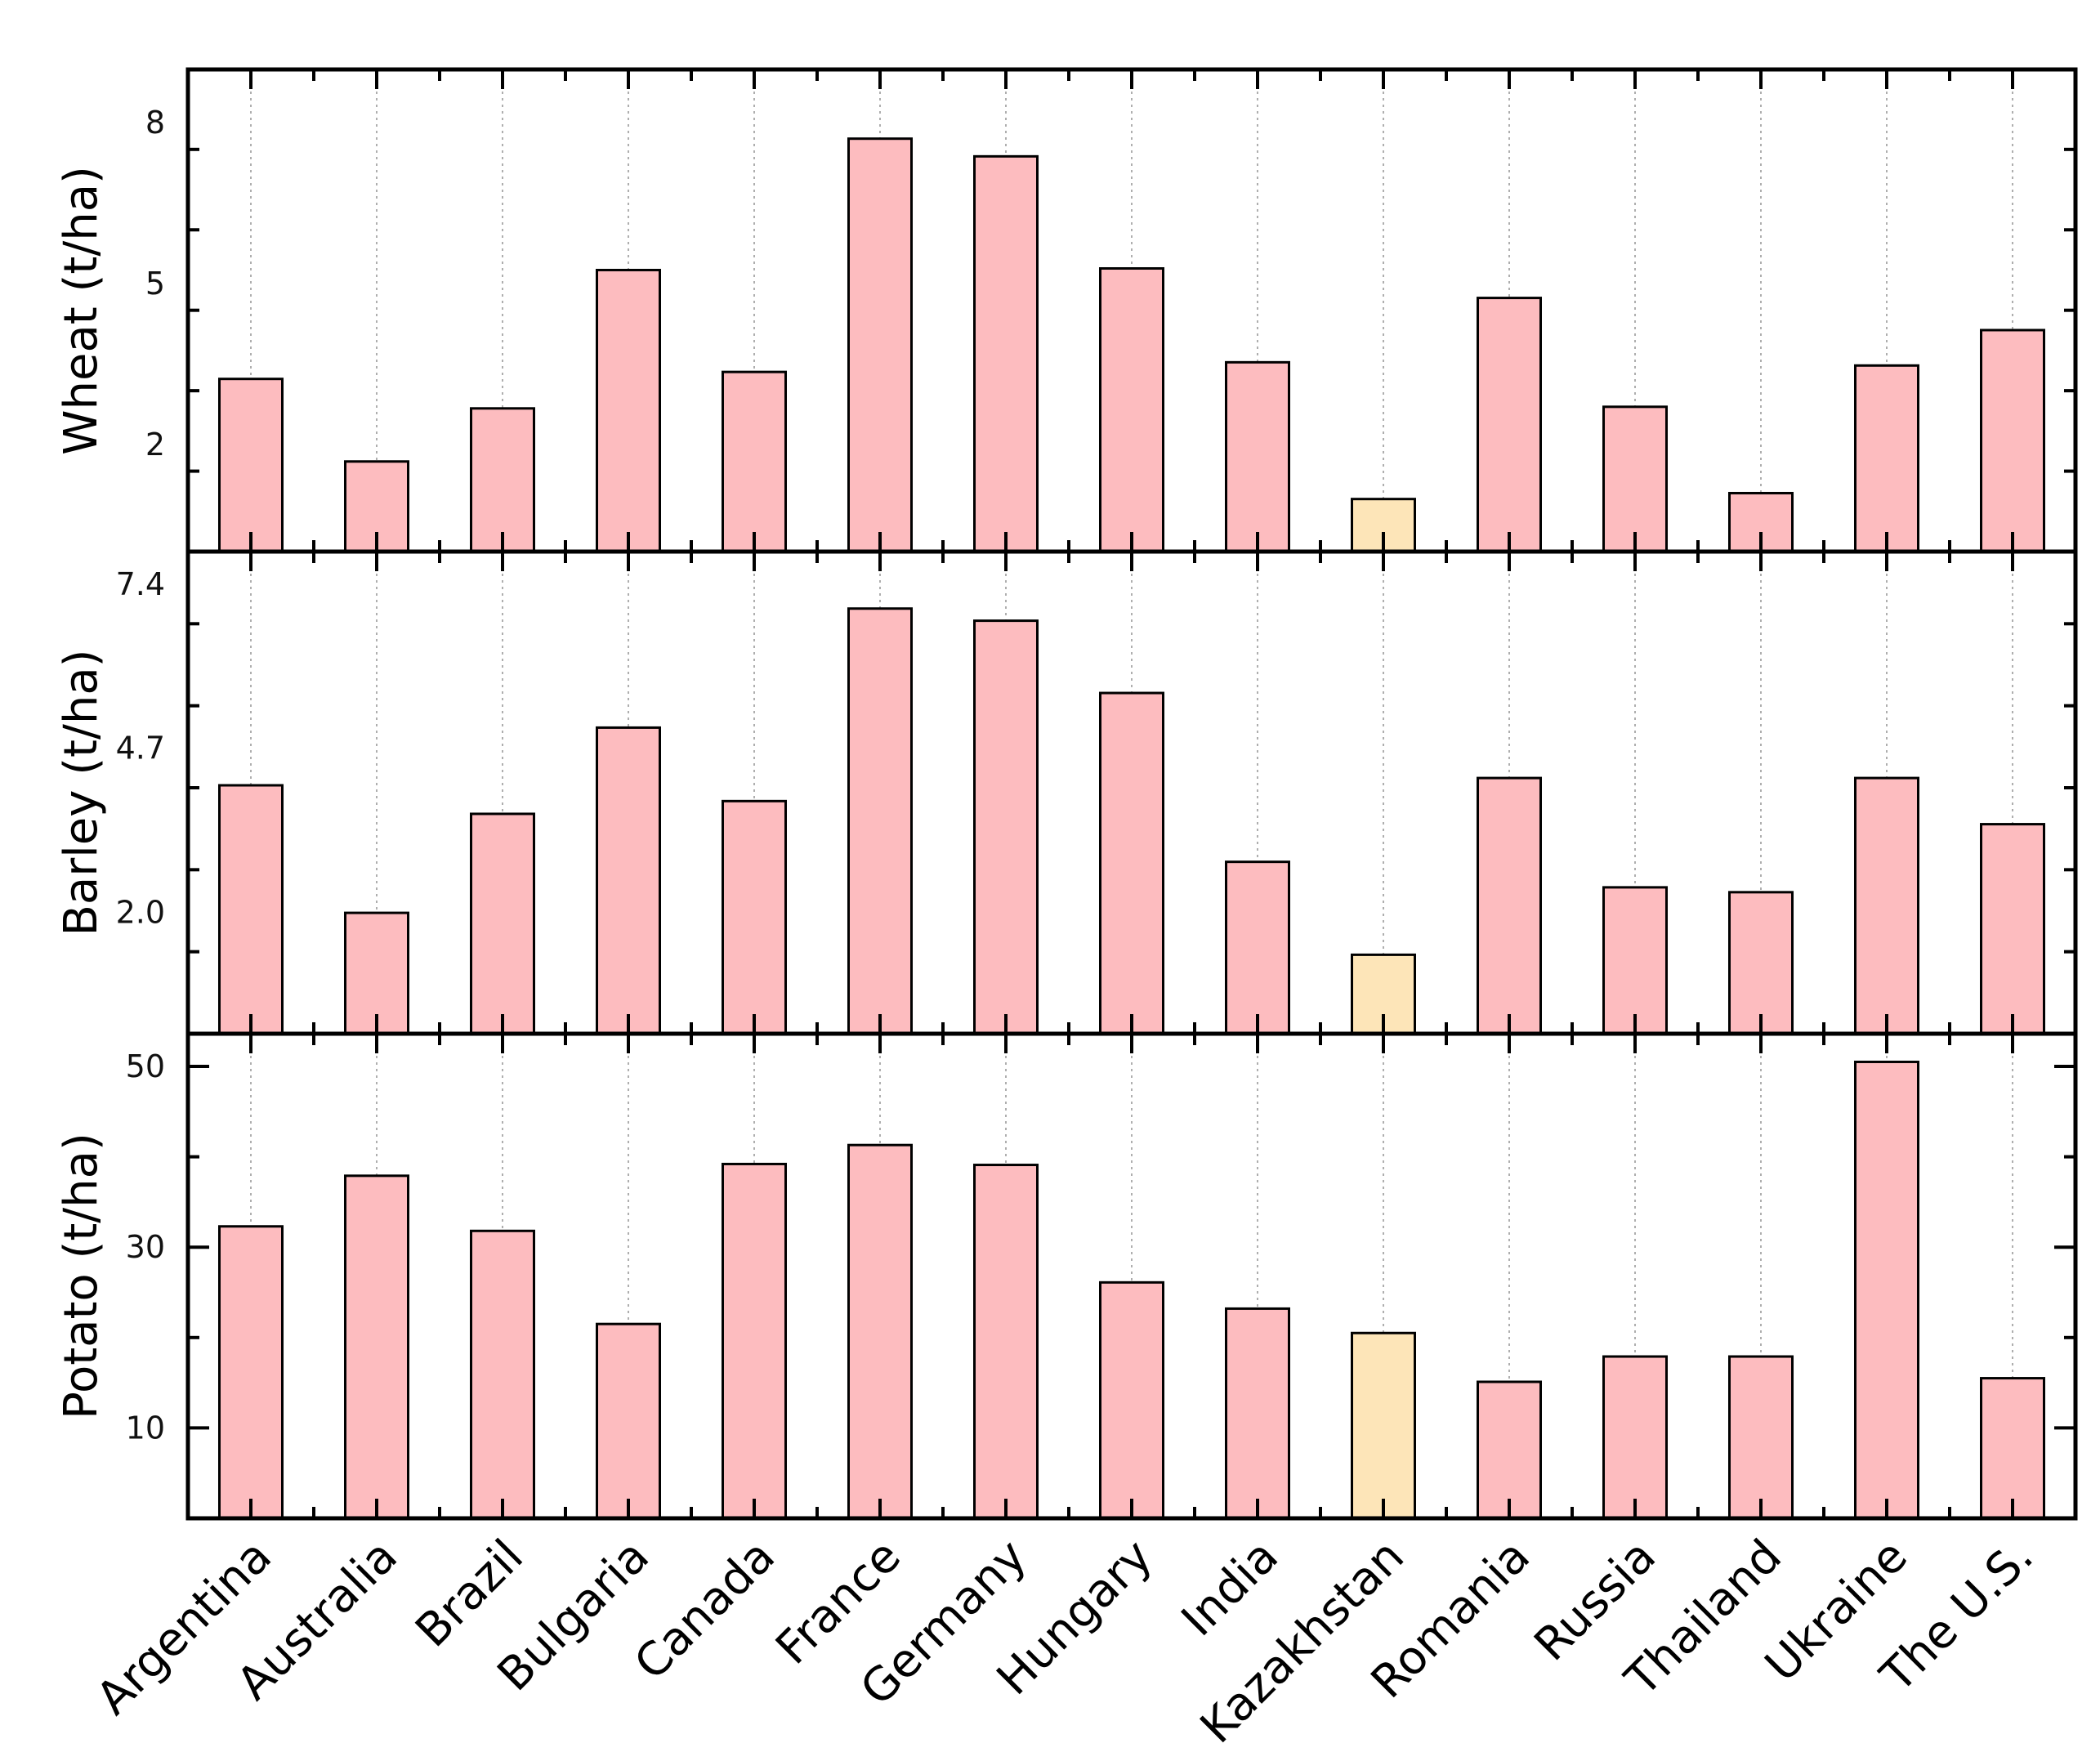  Describe the element at coordinates (629, 880) in the screenshot. I see `barley-bar-bulgaria` at that location.